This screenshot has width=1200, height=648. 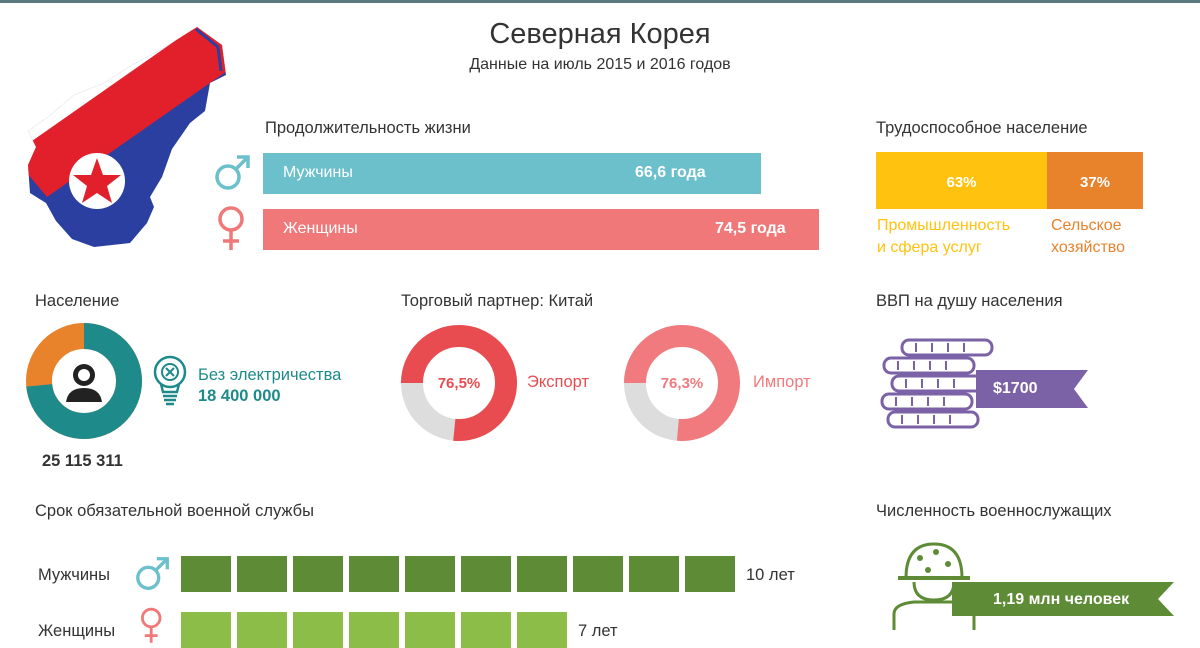 What do you see at coordinates (1095, 180) in the screenshot?
I see `labor-segment-agriculture: 37%` at bounding box center [1095, 180].